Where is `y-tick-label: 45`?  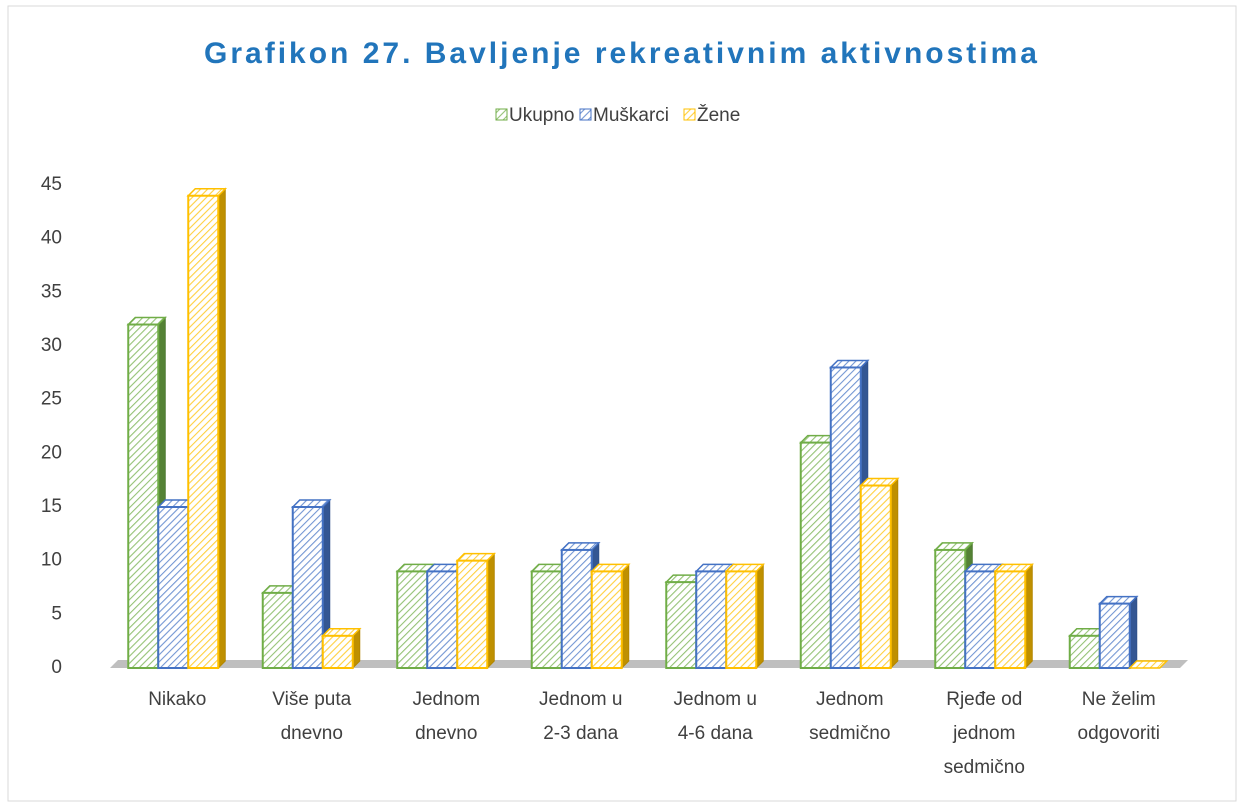 y-tick-label: 45 is located at coordinates (51, 184).